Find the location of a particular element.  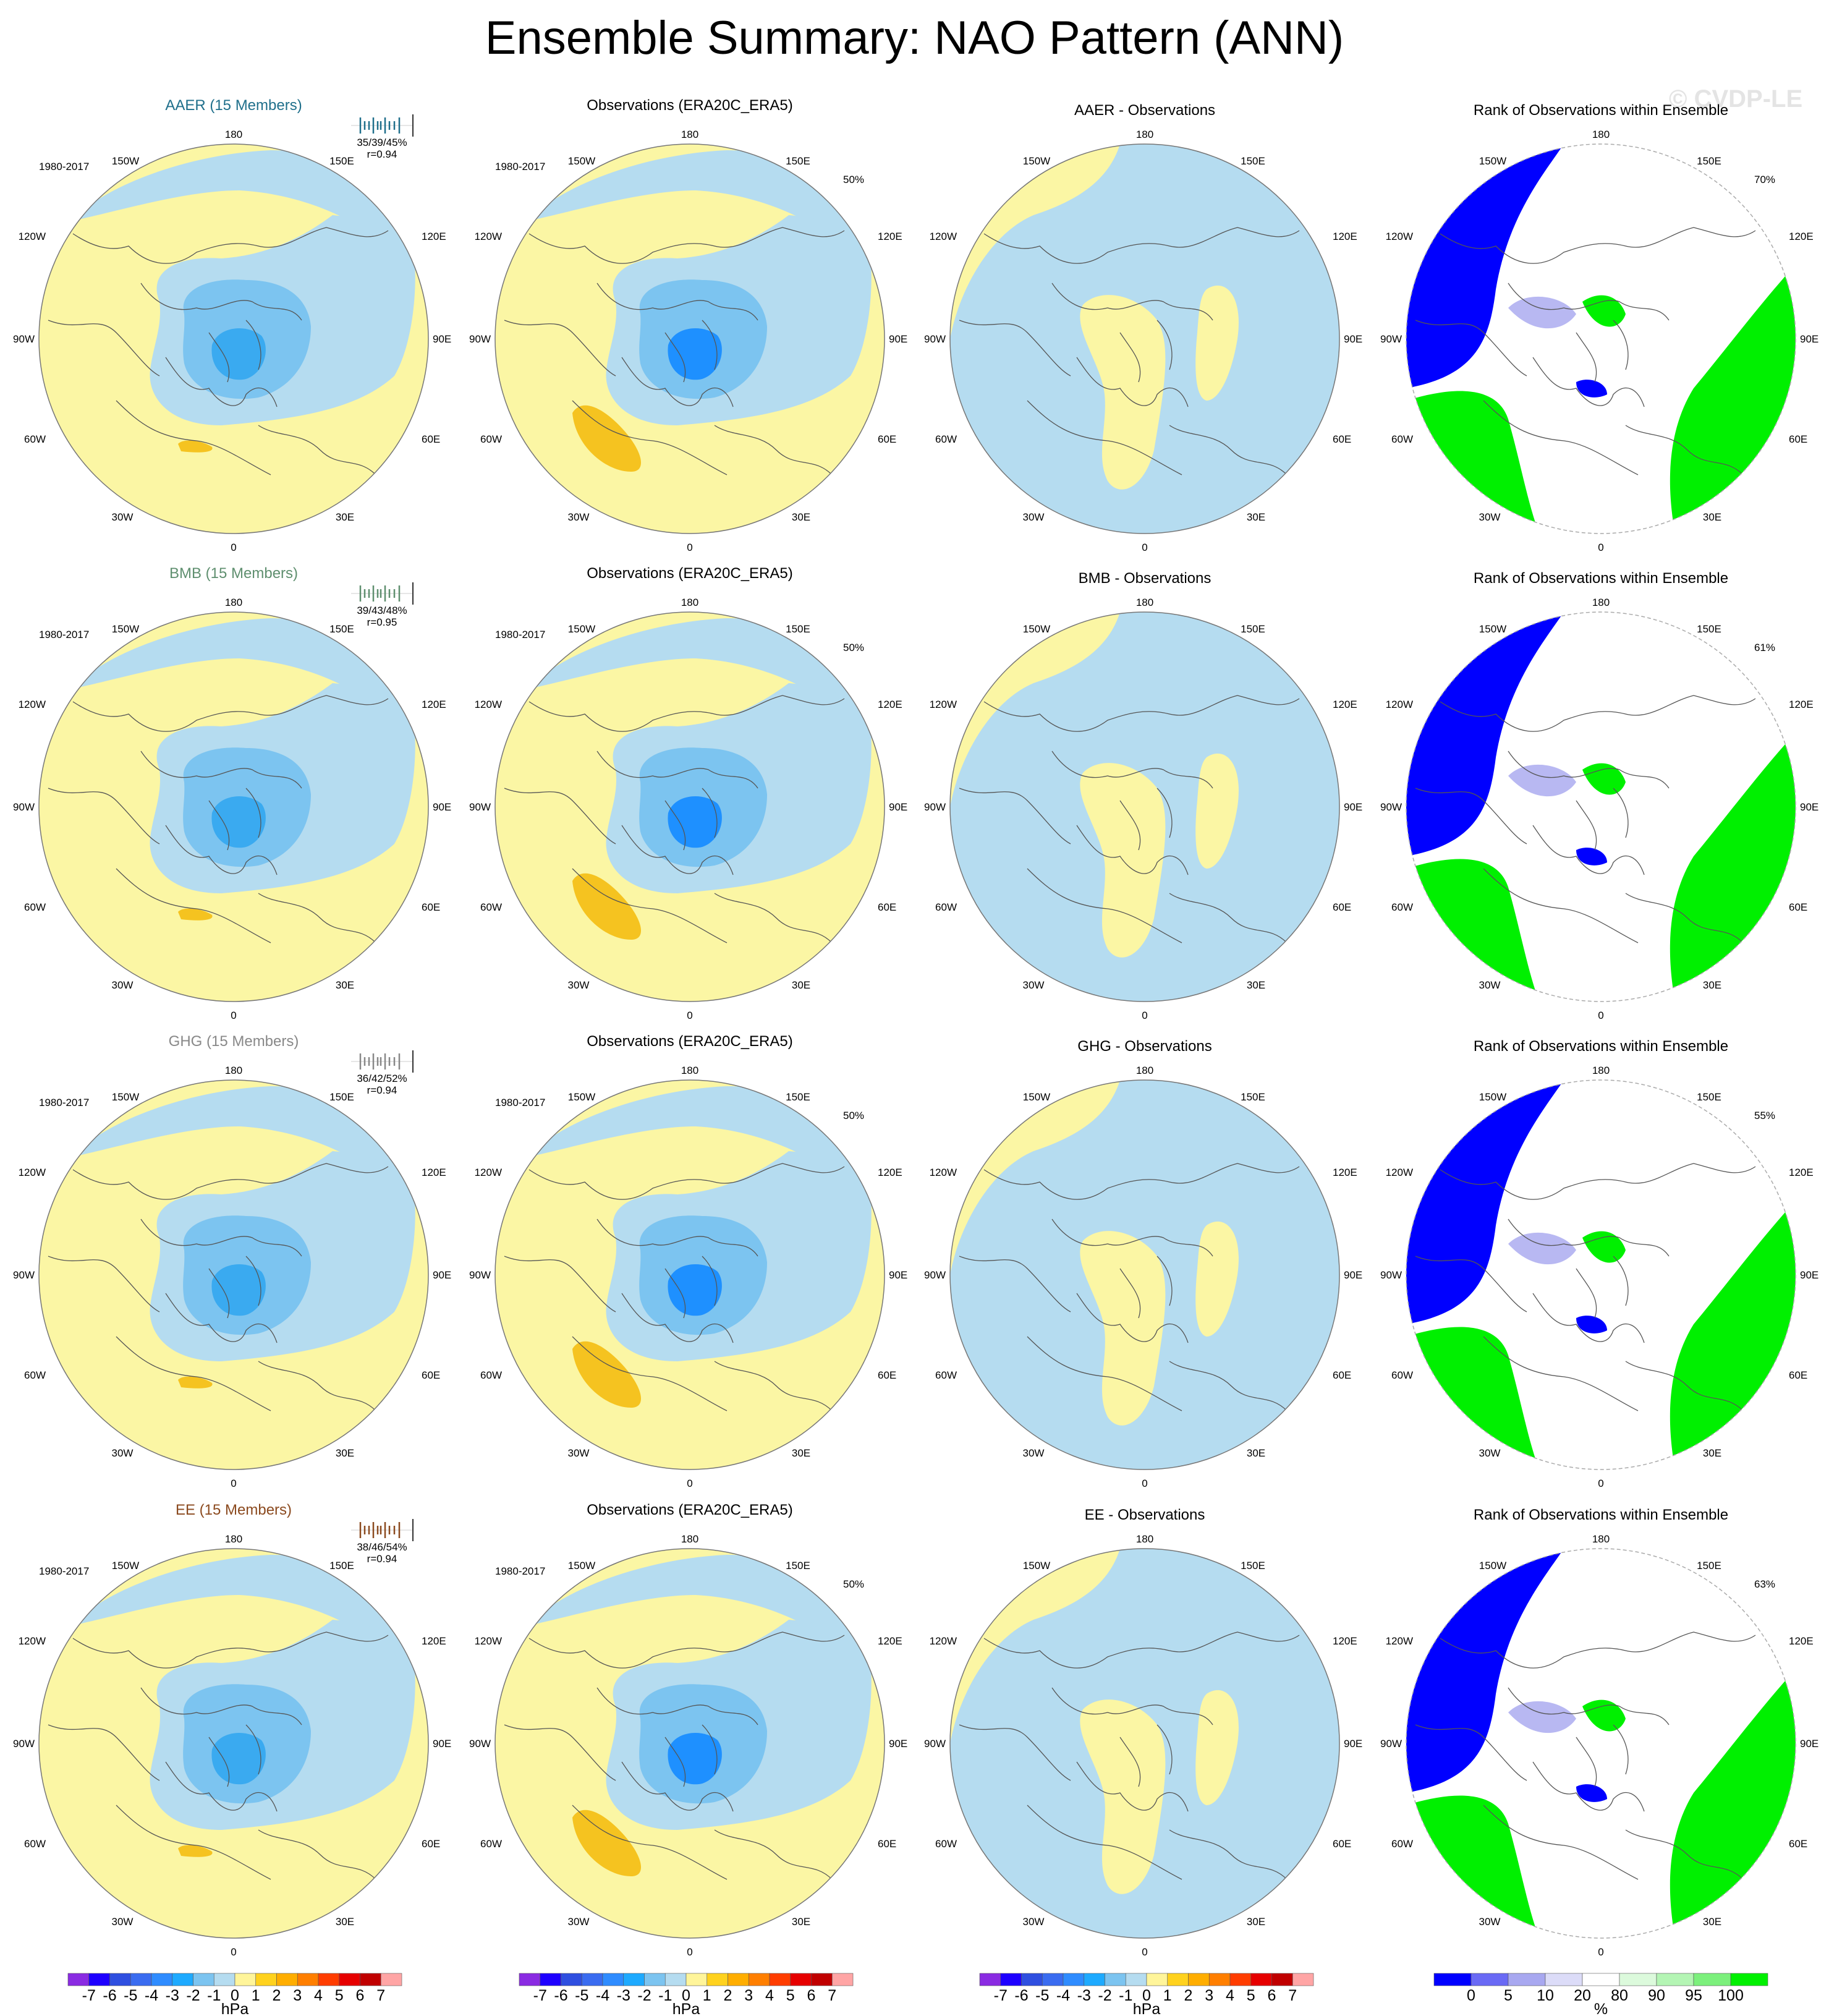

panel-title-ensemble: AAER (15 Members) is located at coordinates (233, 105).